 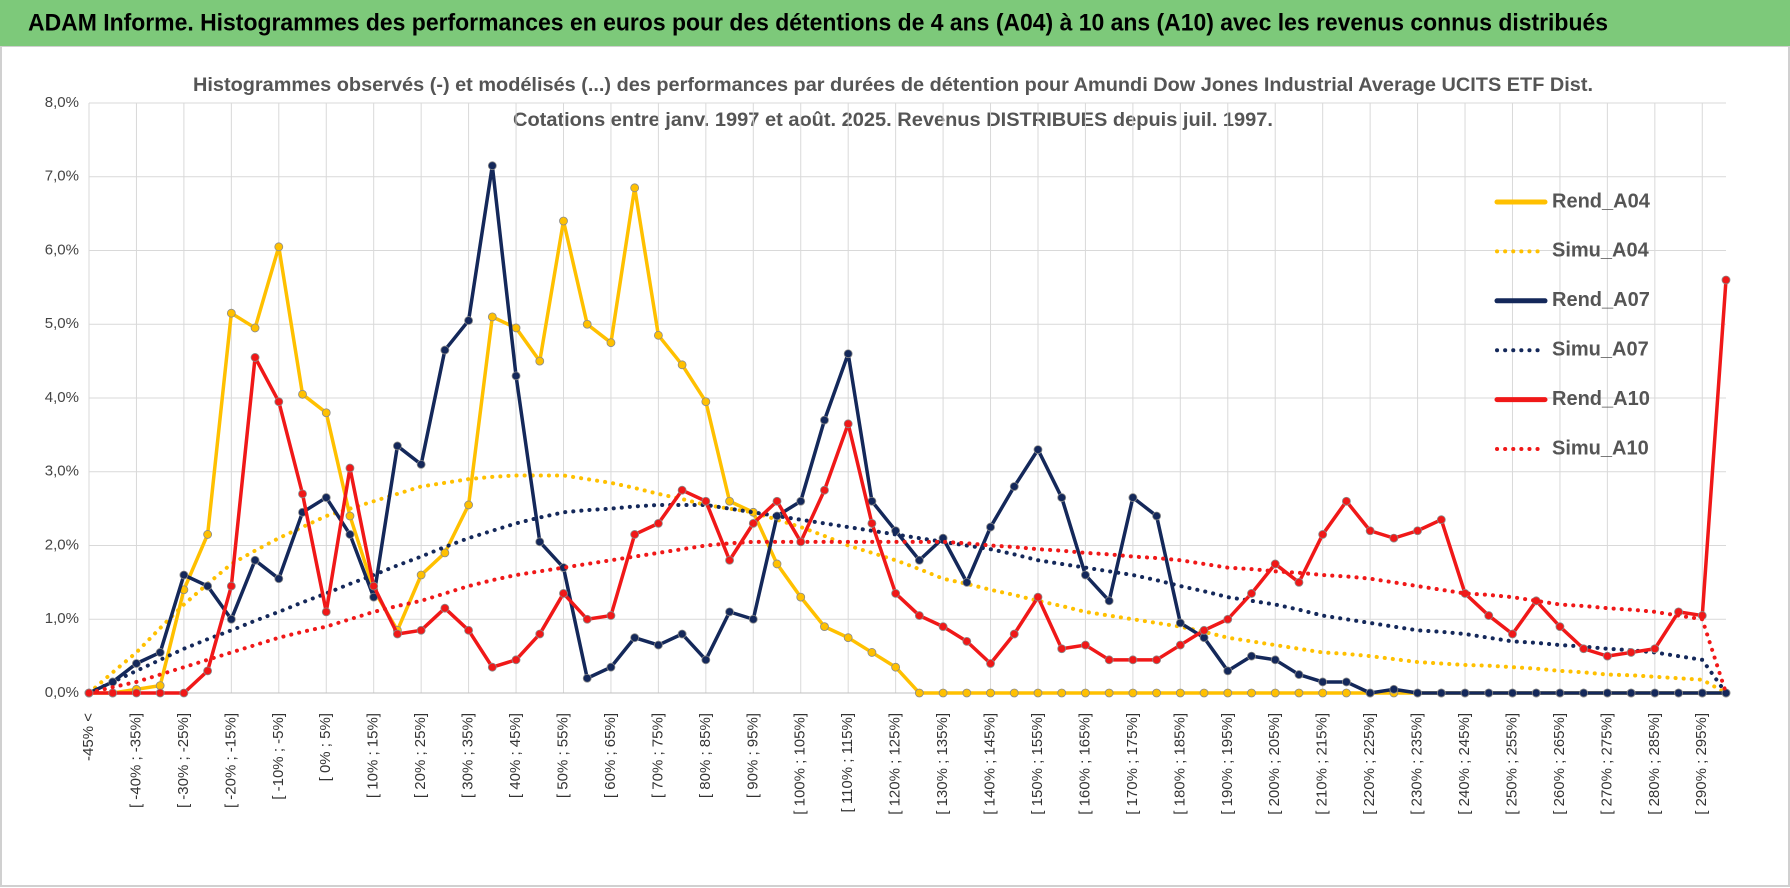 What do you see at coordinates (942, 764) in the screenshot?
I see `x-tick-label: [ 130% ; 135%]` at bounding box center [942, 764].